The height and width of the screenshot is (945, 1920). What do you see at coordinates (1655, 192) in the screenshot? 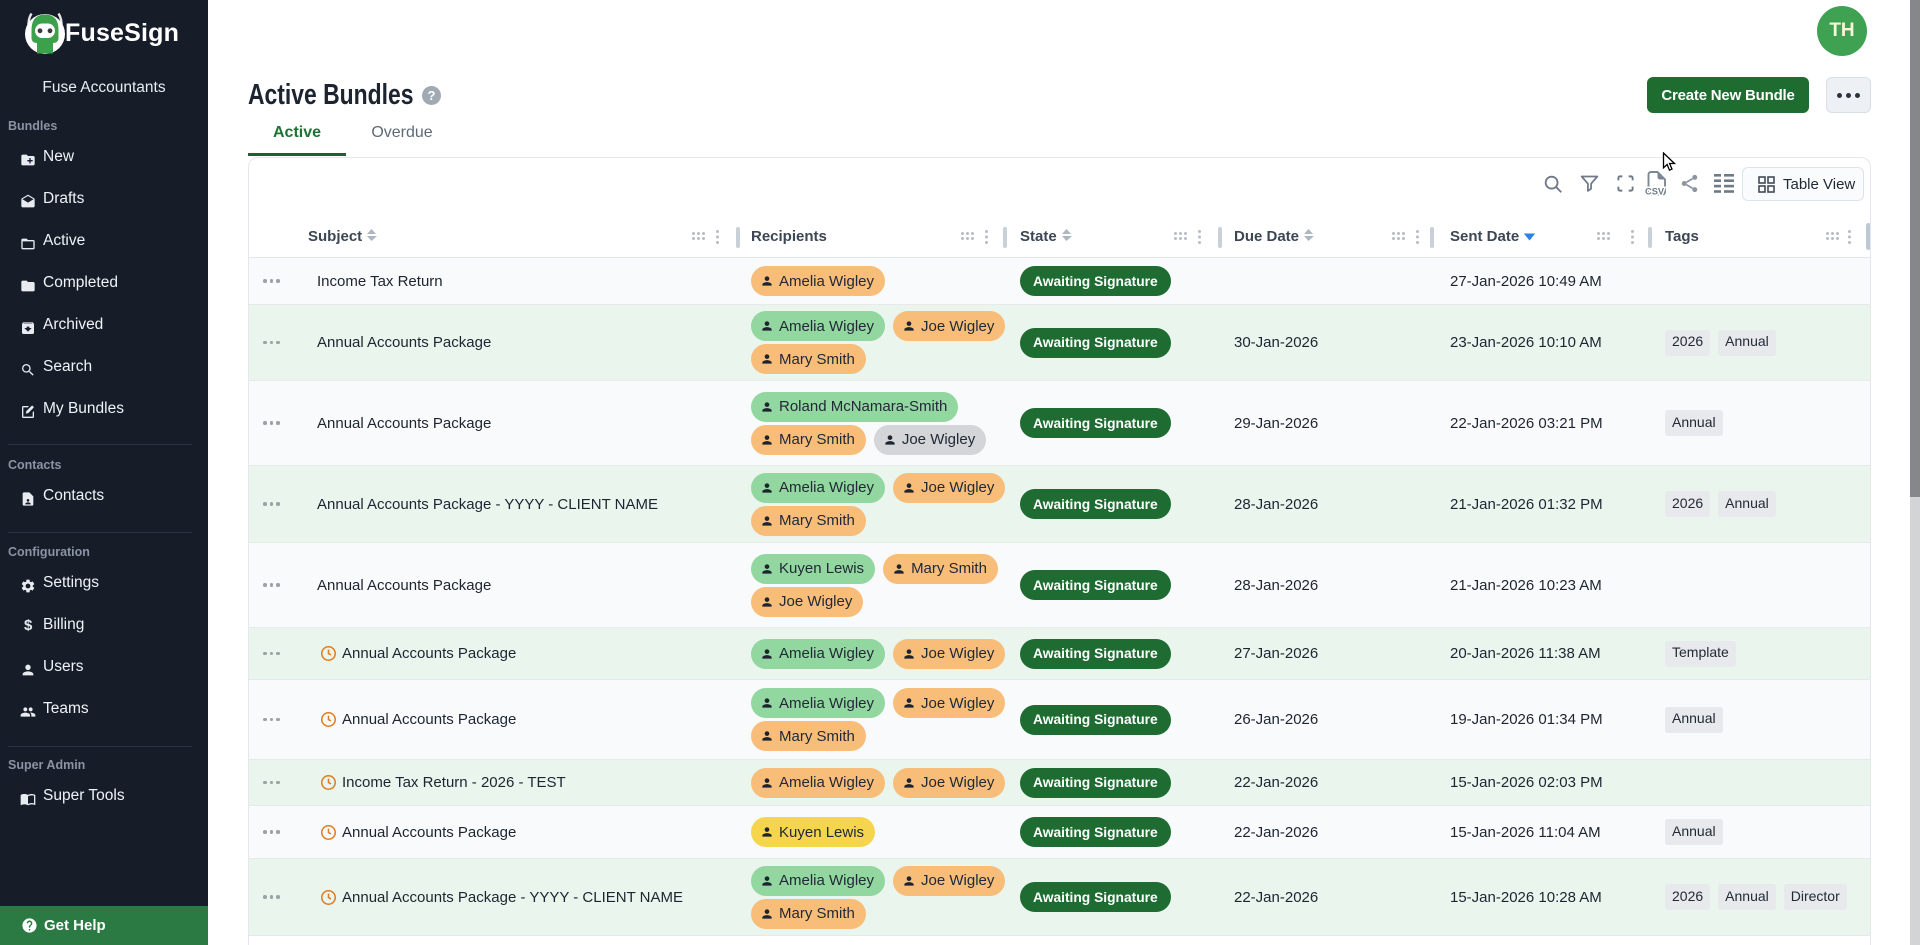
I see `svg-text: CSV` at bounding box center [1655, 192].